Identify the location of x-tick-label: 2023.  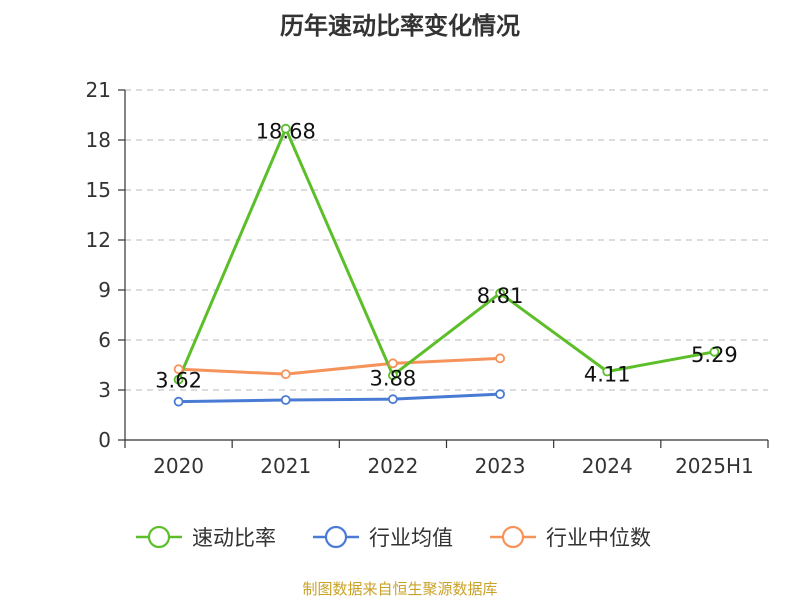
(500, 466).